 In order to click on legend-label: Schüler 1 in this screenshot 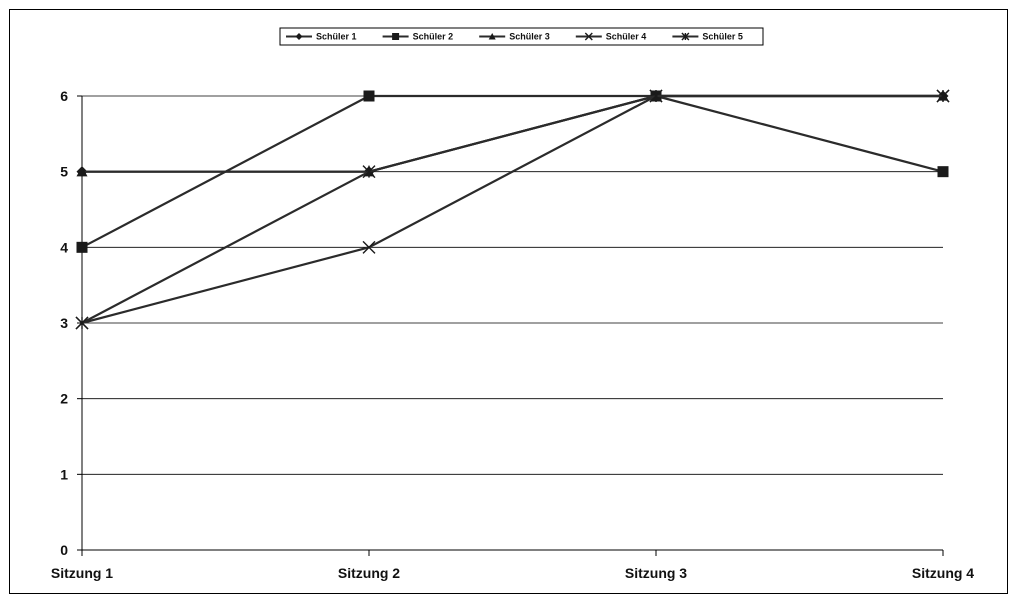, I will do `click(336, 37)`.